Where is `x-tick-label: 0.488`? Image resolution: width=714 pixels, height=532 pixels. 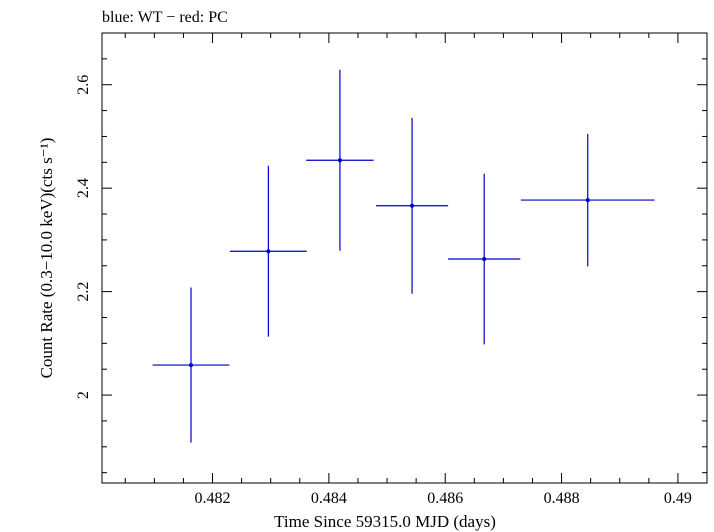 x-tick-label: 0.488 is located at coordinates (562, 498).